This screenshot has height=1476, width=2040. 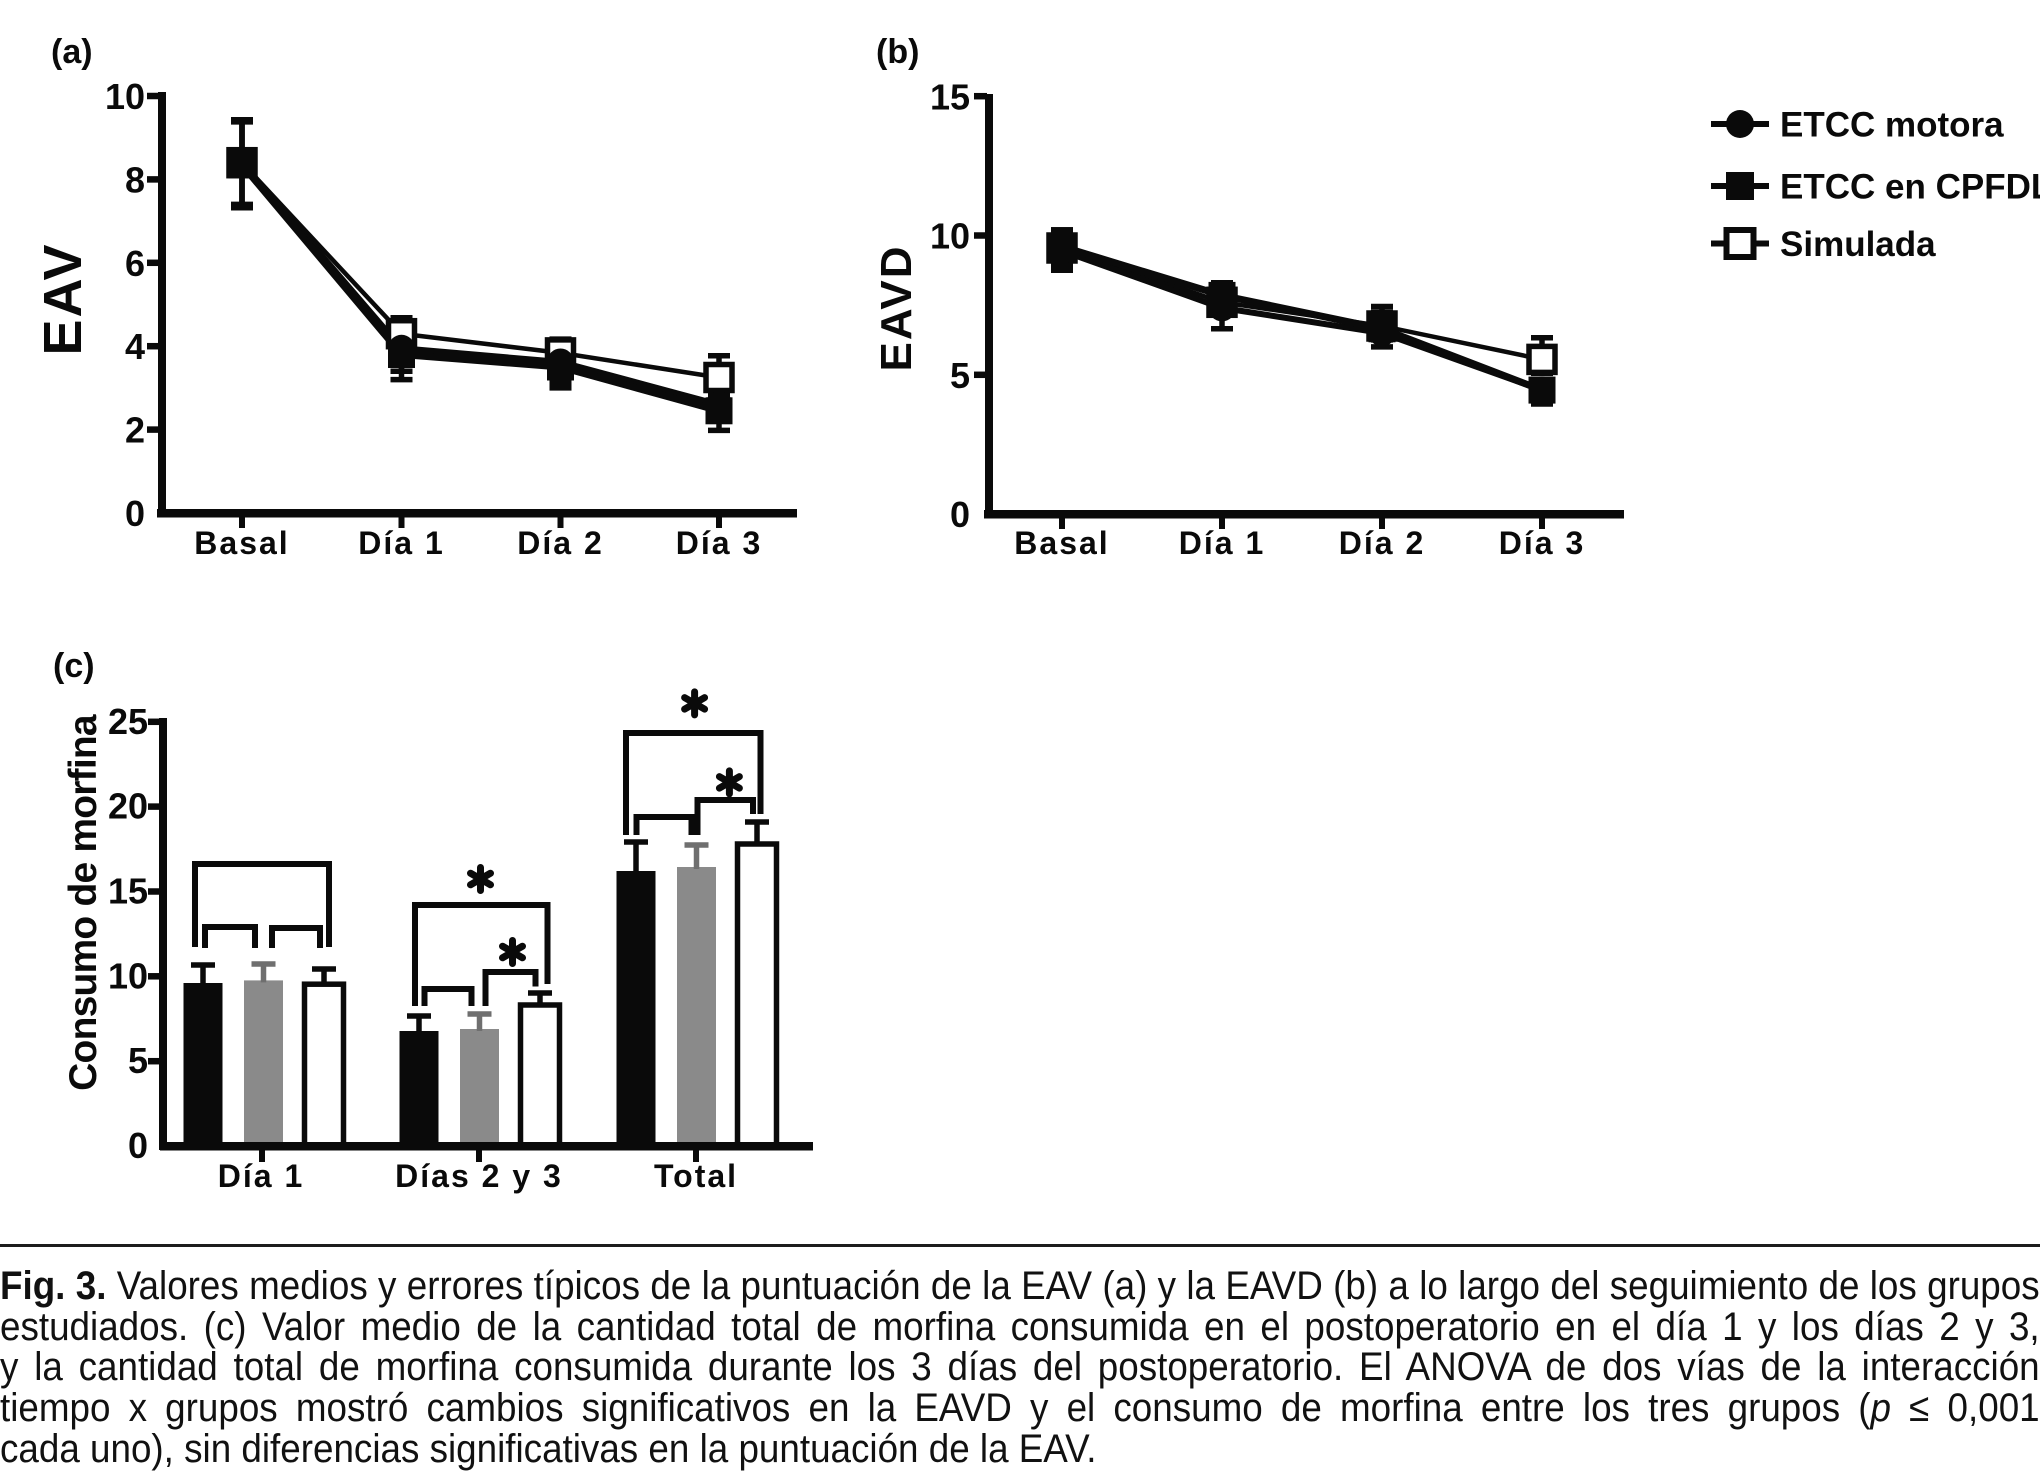 What do you see at coordinates (74, 666) in the screenshot?
I see `svg-text: (c)` at bounding box center [74, 666].